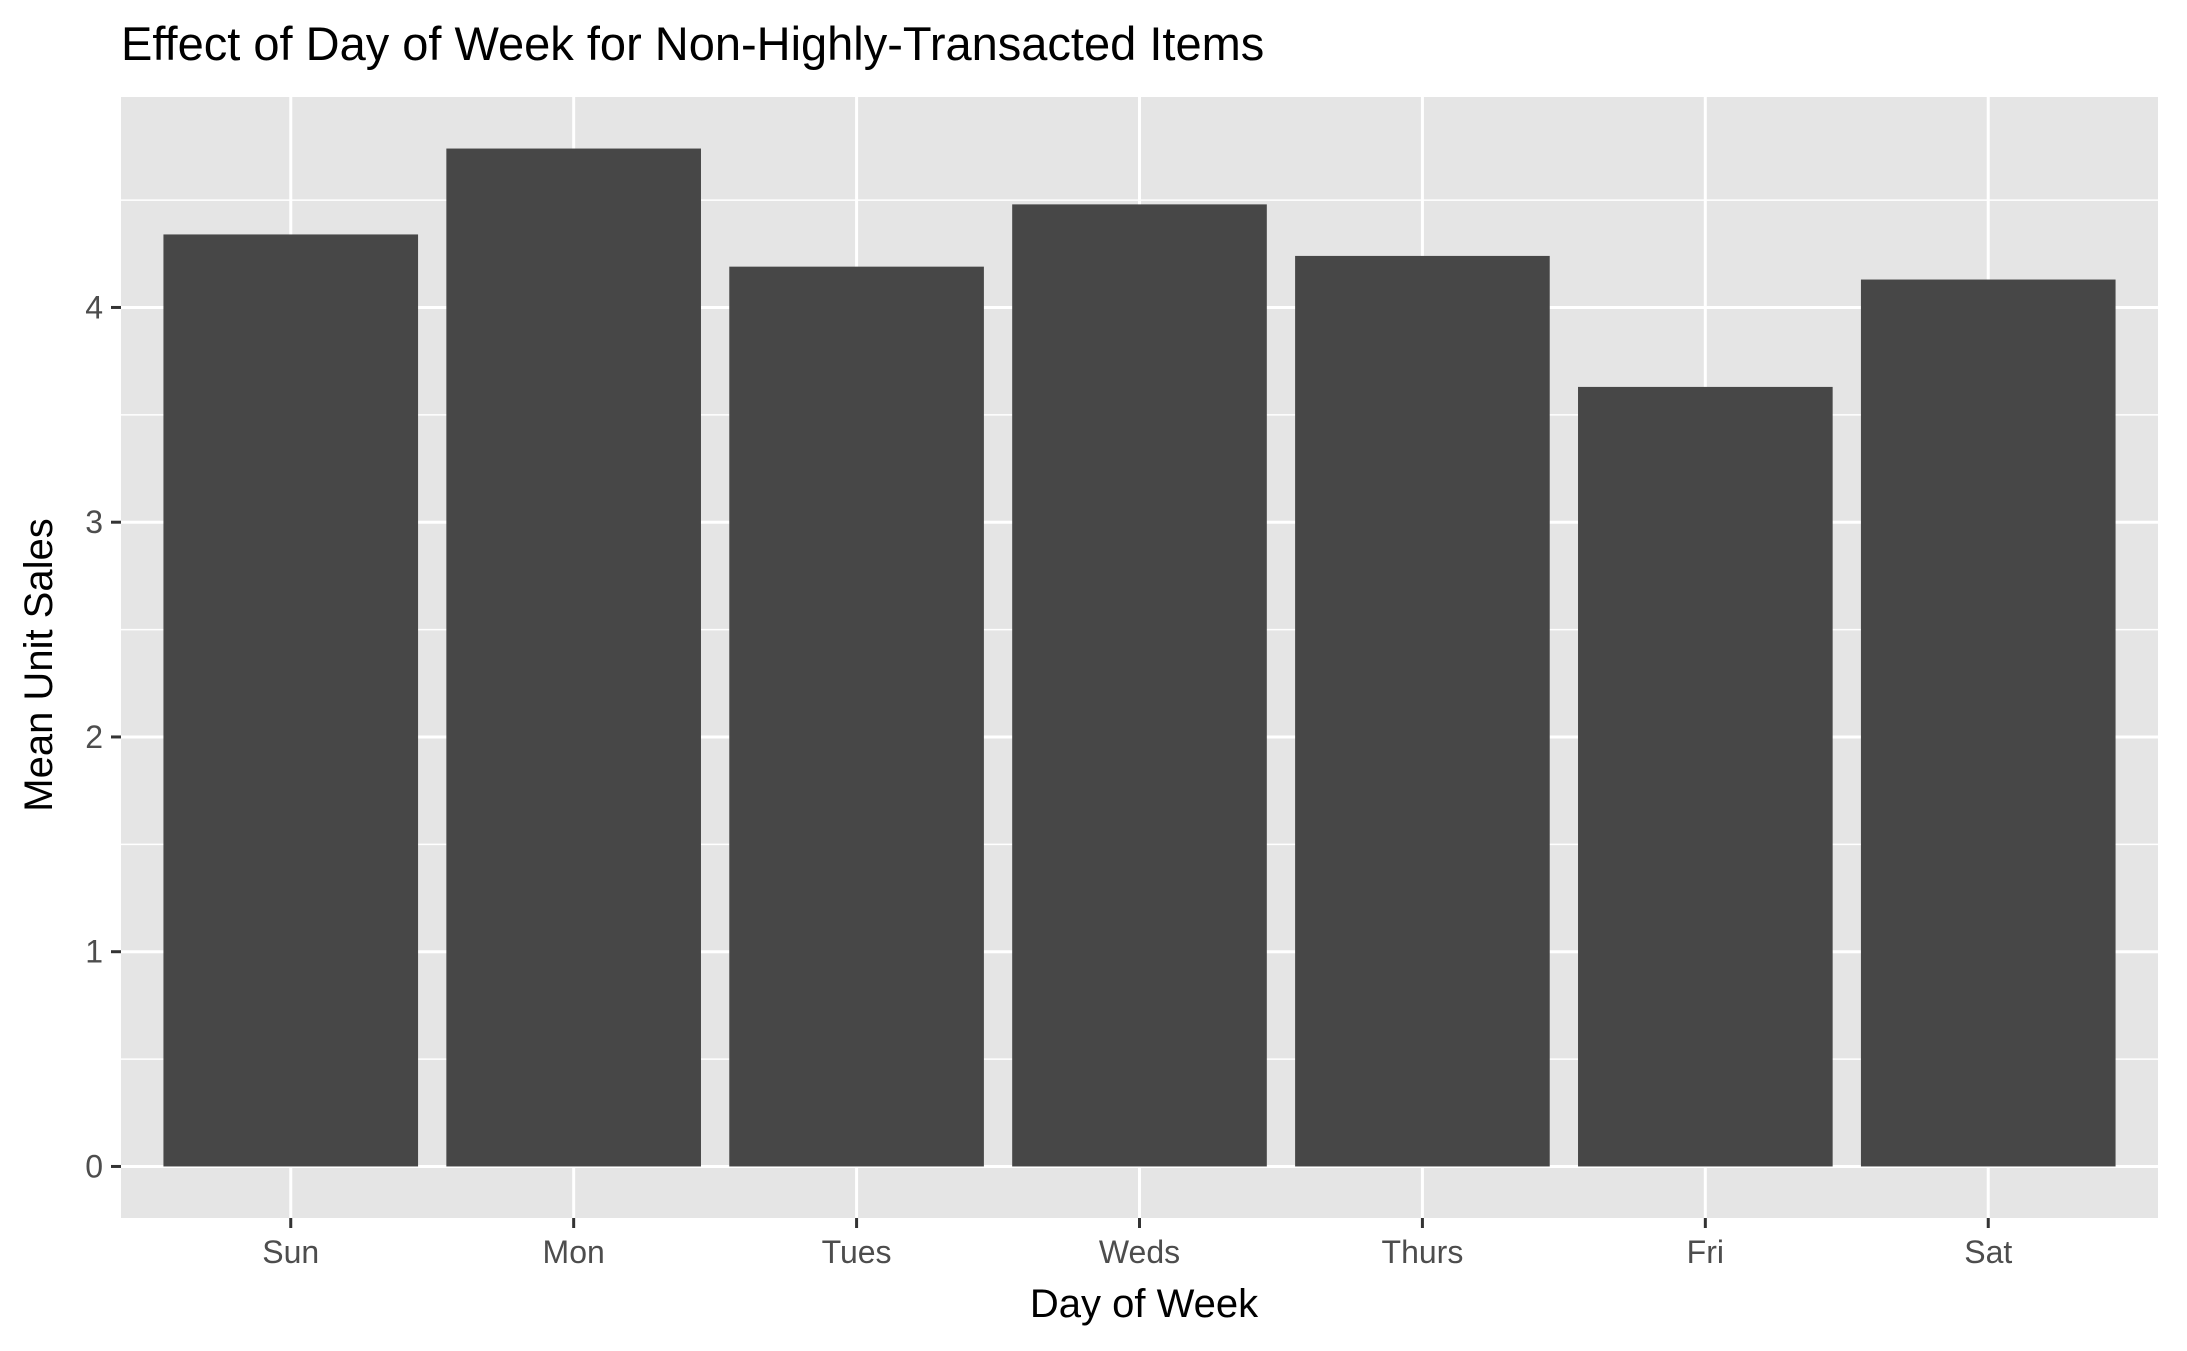  I want to click on bar-mon, so click(573, 657).